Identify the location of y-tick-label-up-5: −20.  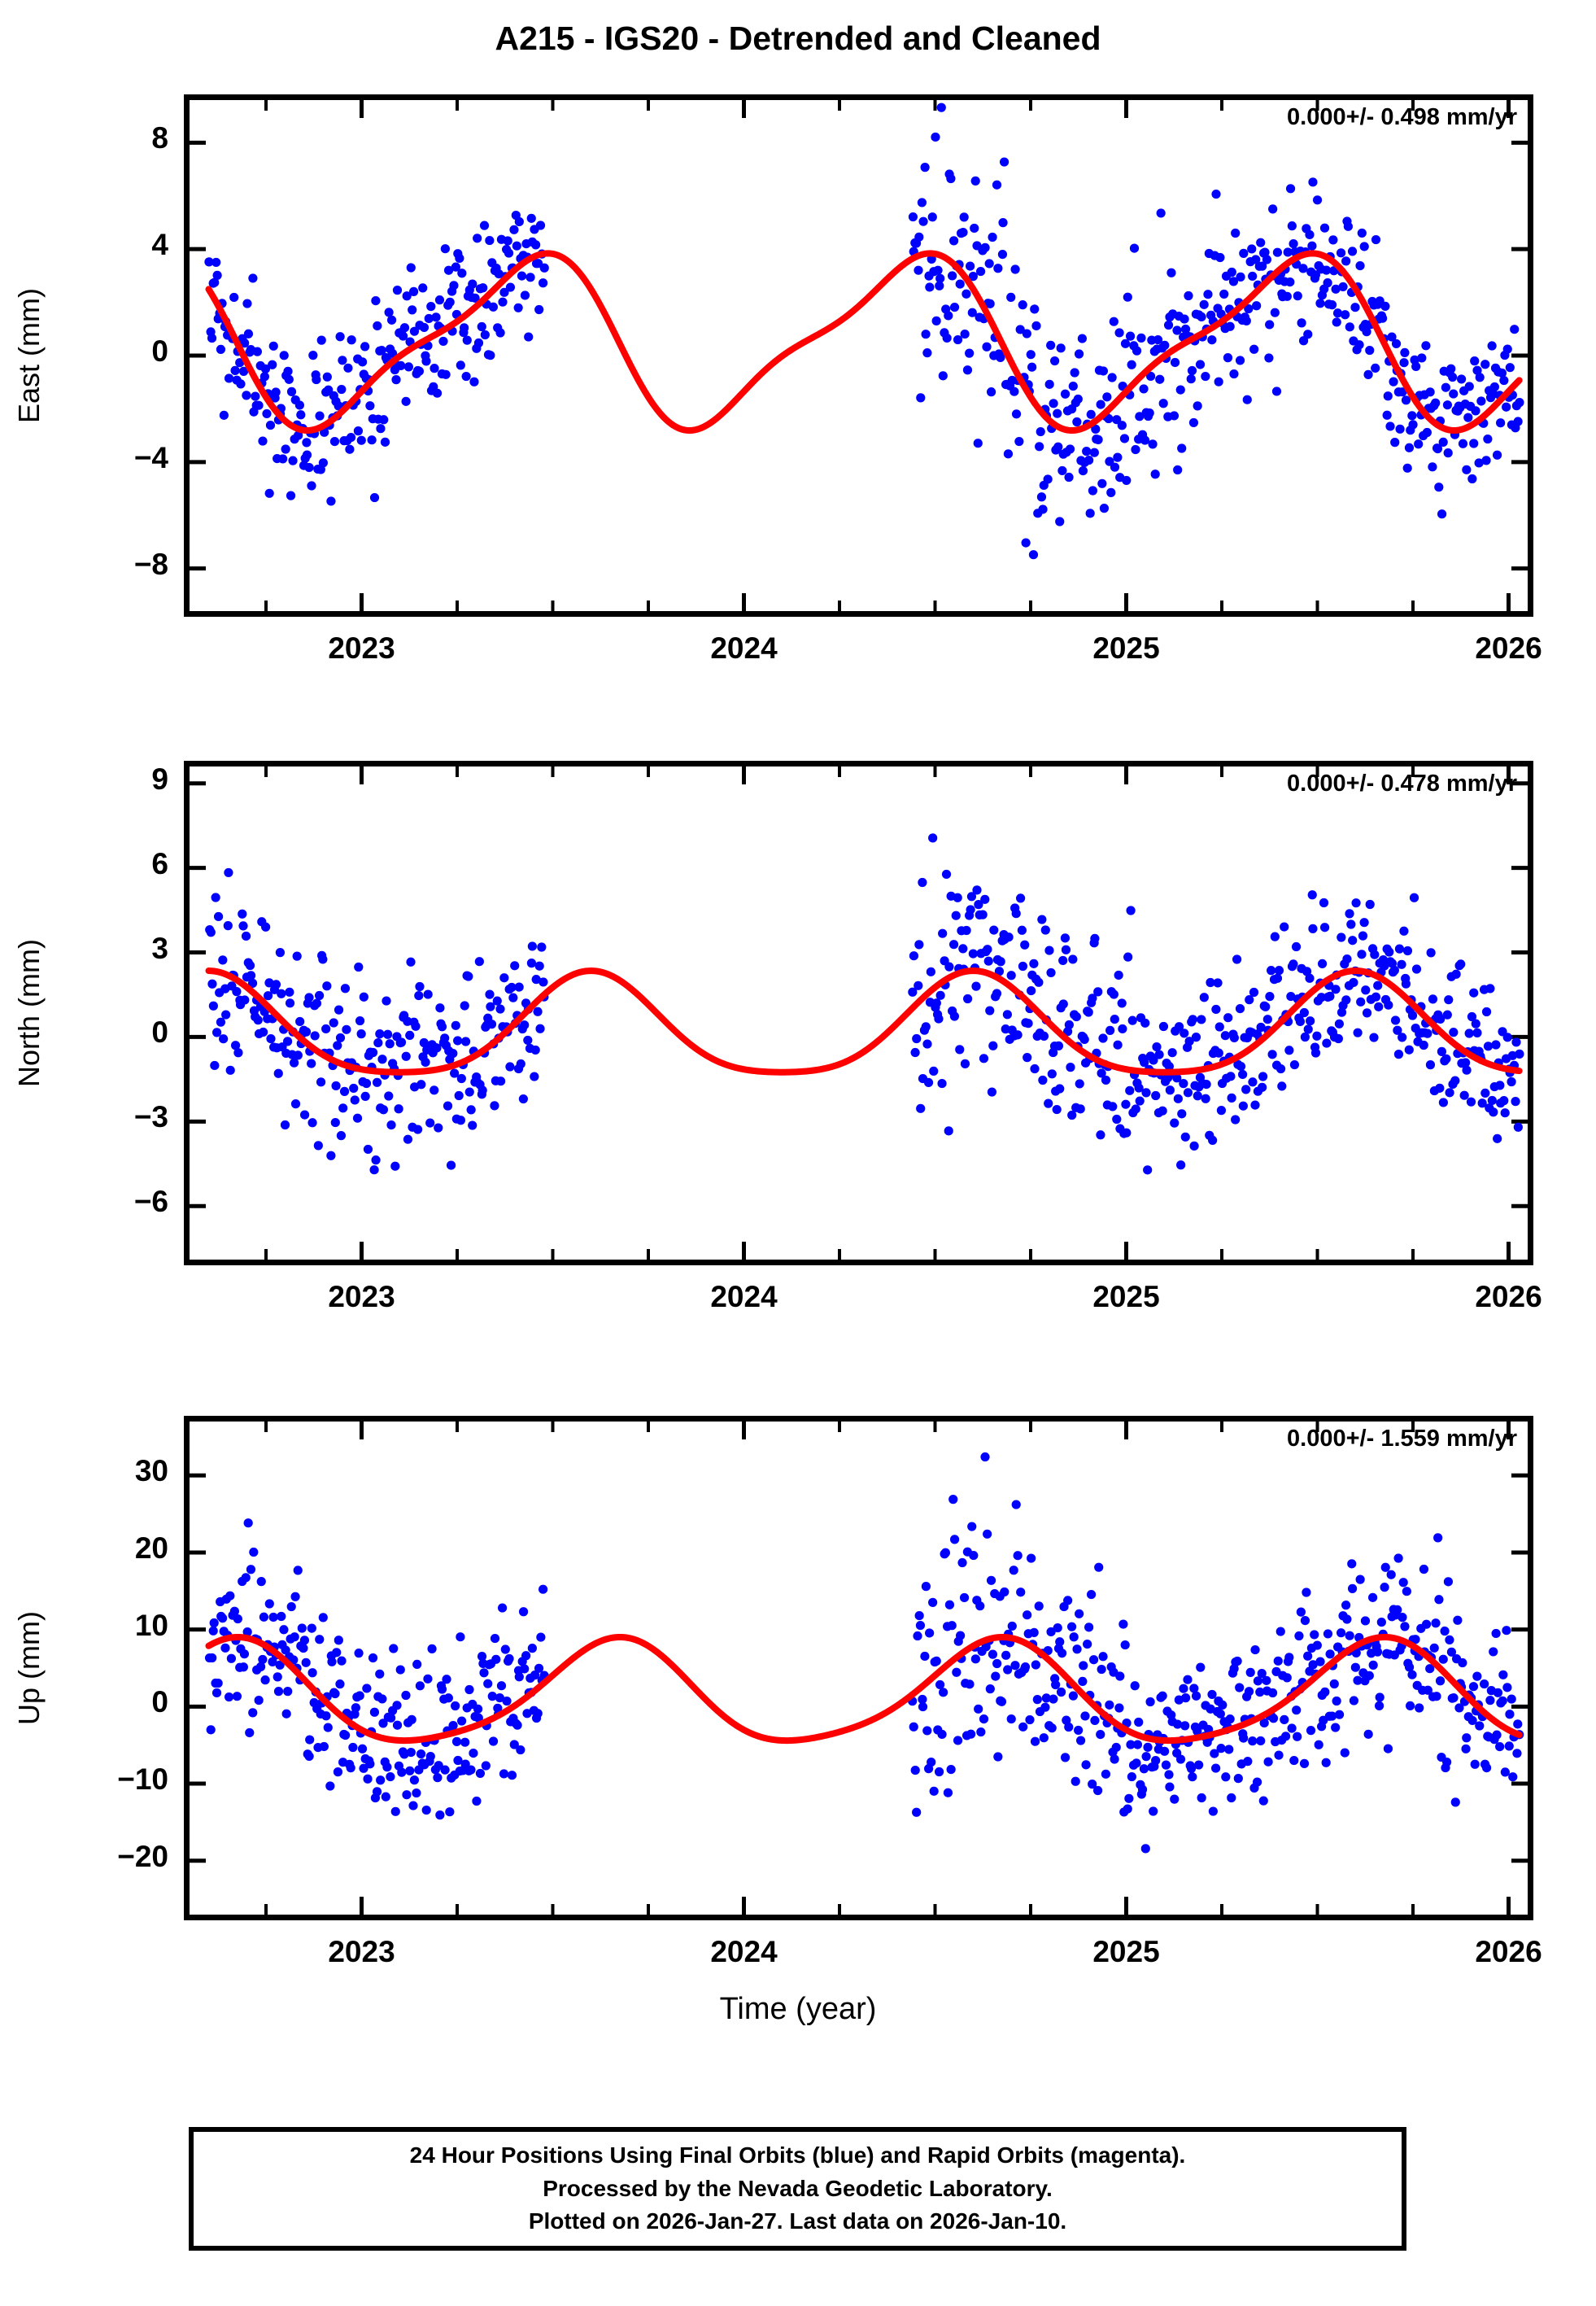
(142, 1856).